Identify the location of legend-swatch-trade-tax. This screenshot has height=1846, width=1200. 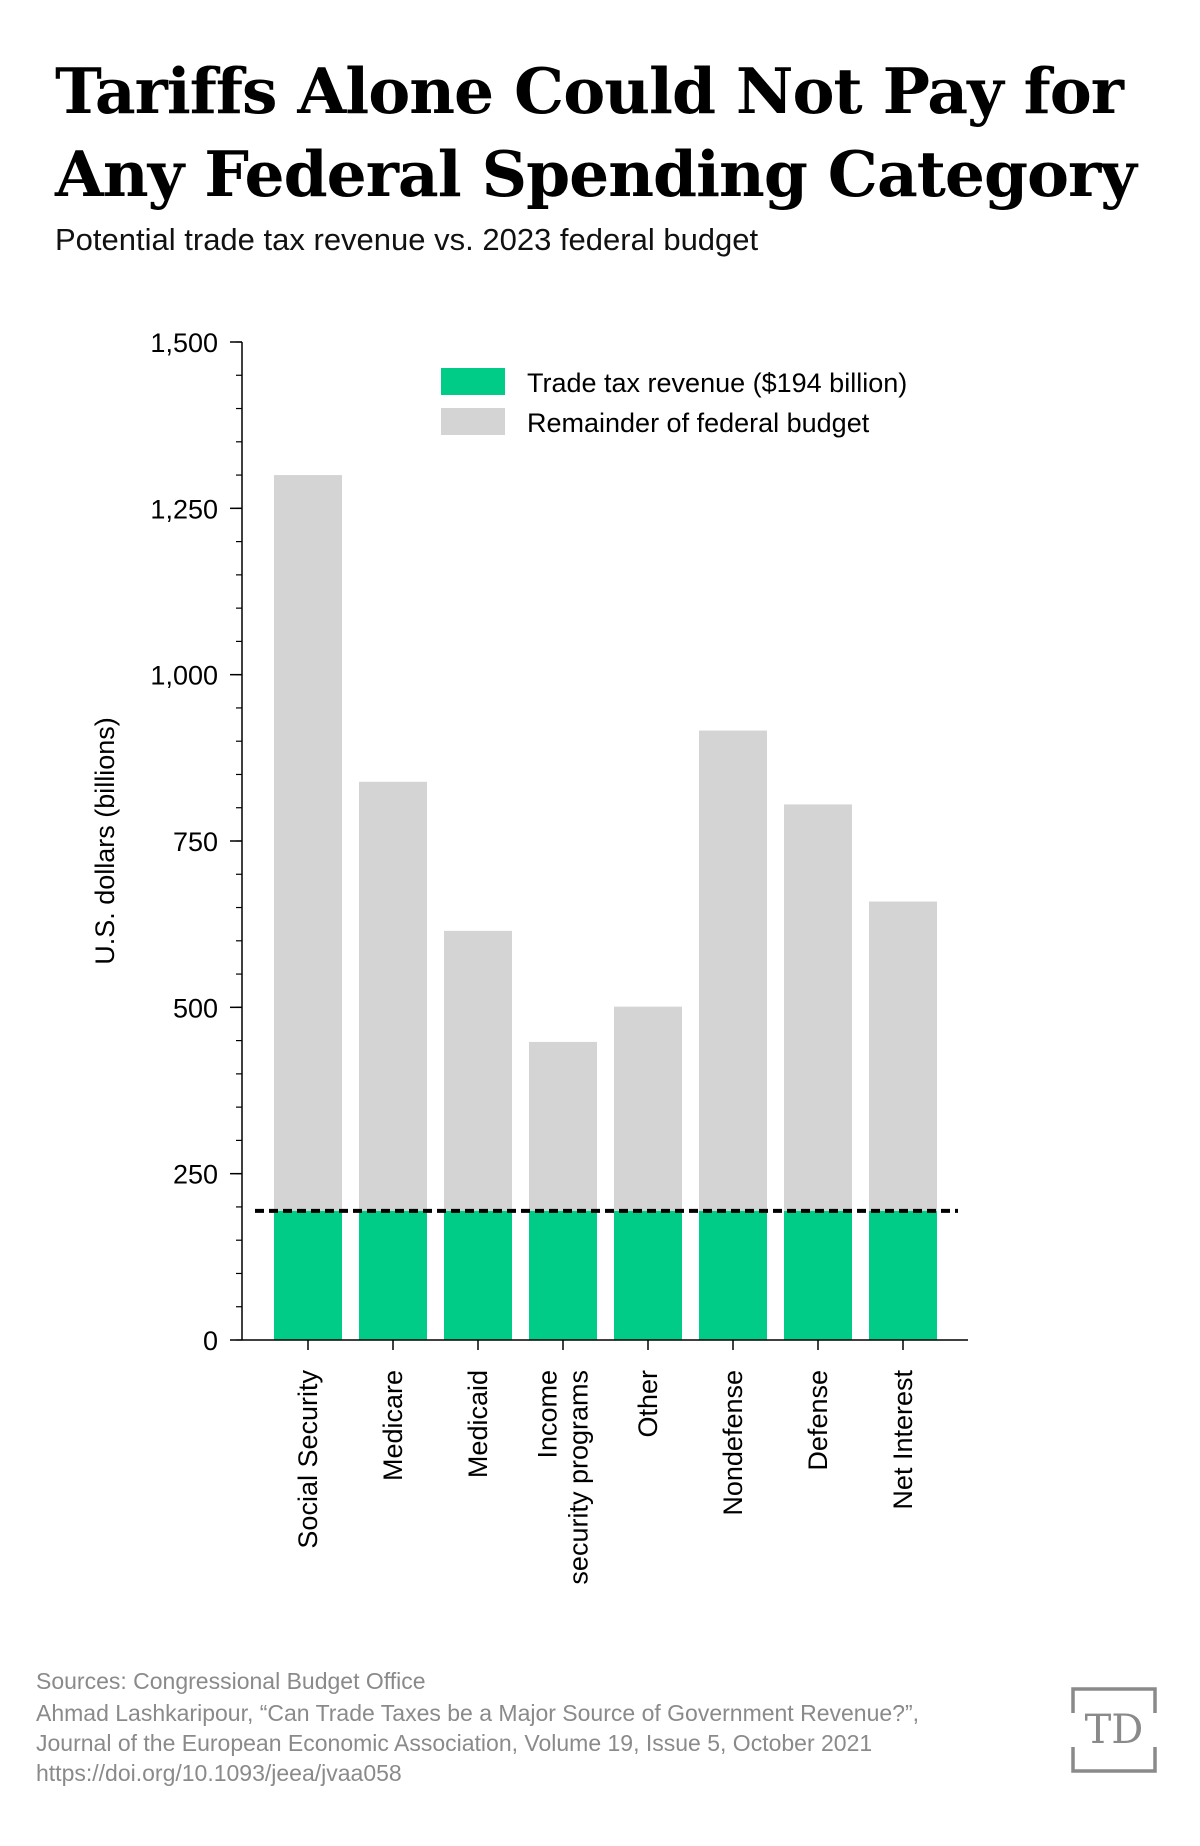
(473, 381).